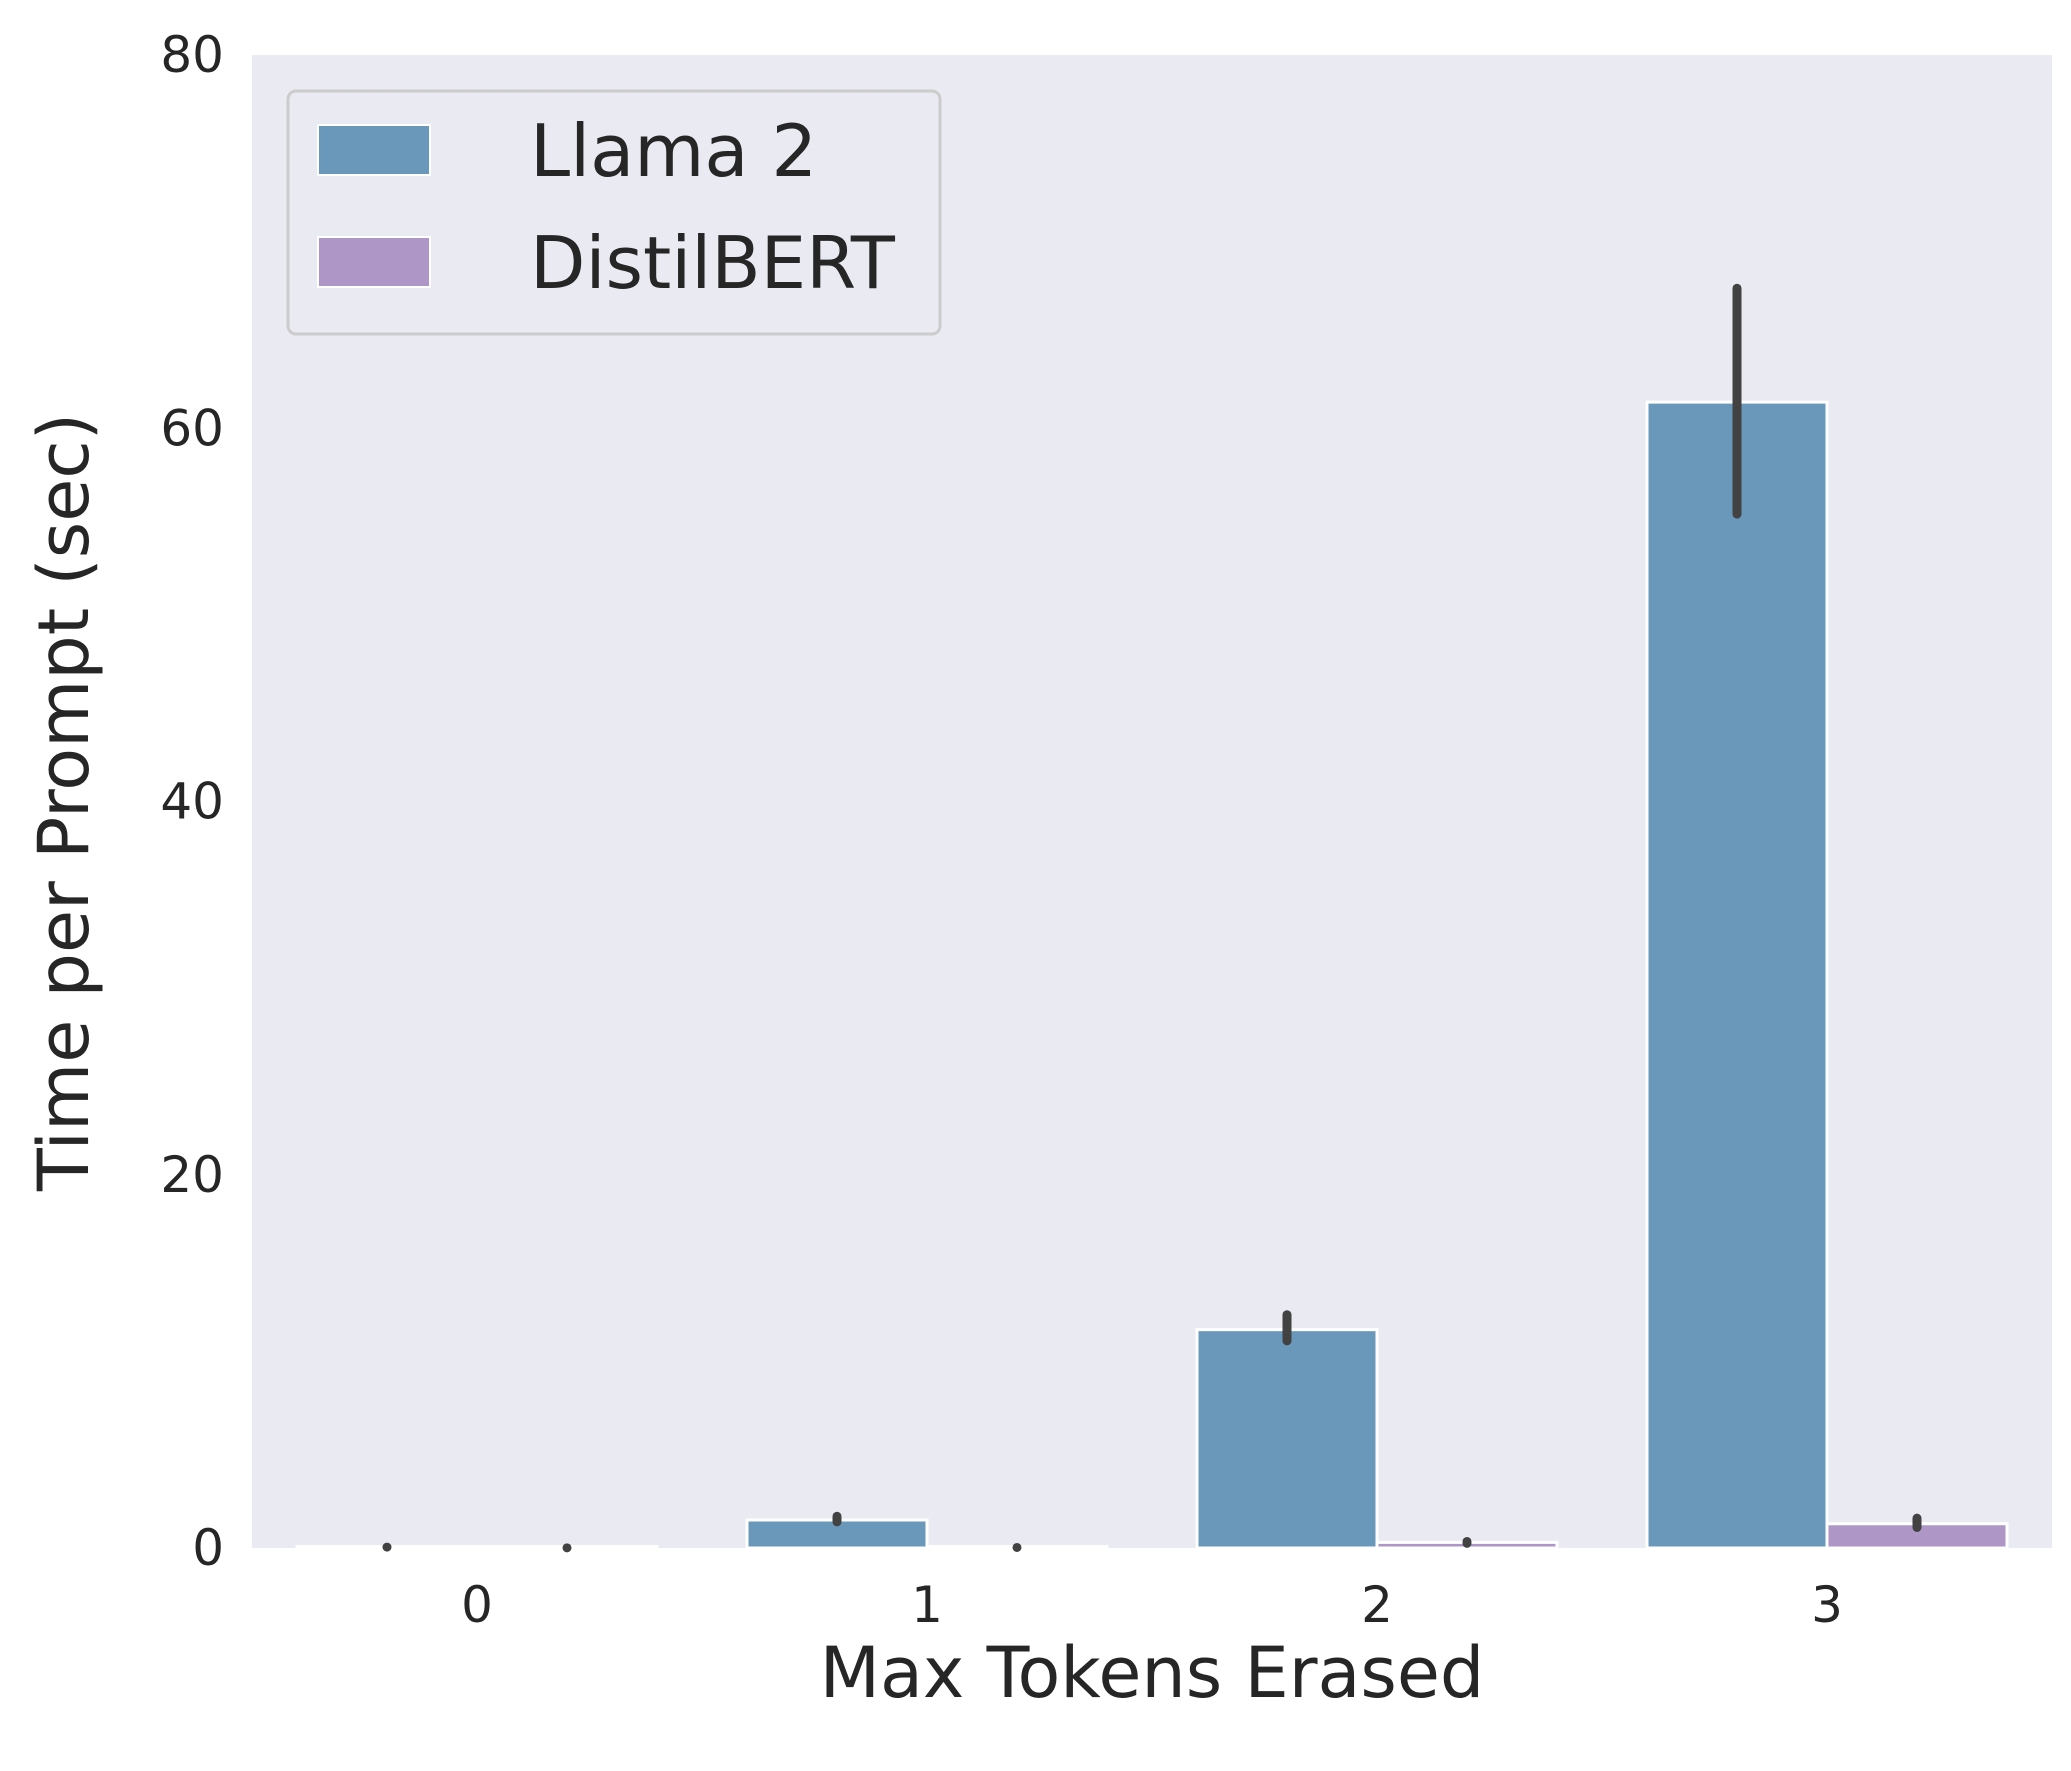  I want to click on y-tick-label: 20, so click(192, 1175).